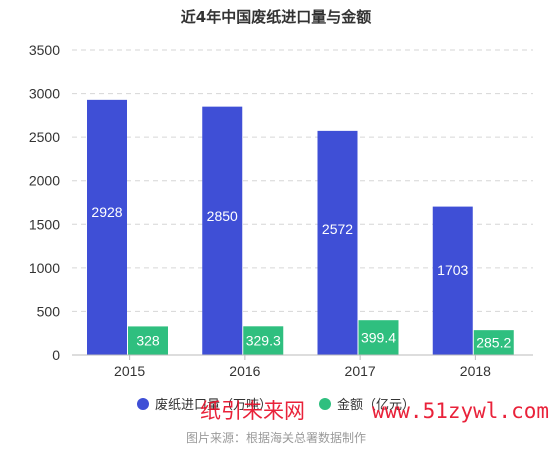 Image resolution: width=553 pixels, height=453 pixels. Describe the element at coordinates (452, 270) in the screenshot. I see `bar-label-volume: 1703` at that location.